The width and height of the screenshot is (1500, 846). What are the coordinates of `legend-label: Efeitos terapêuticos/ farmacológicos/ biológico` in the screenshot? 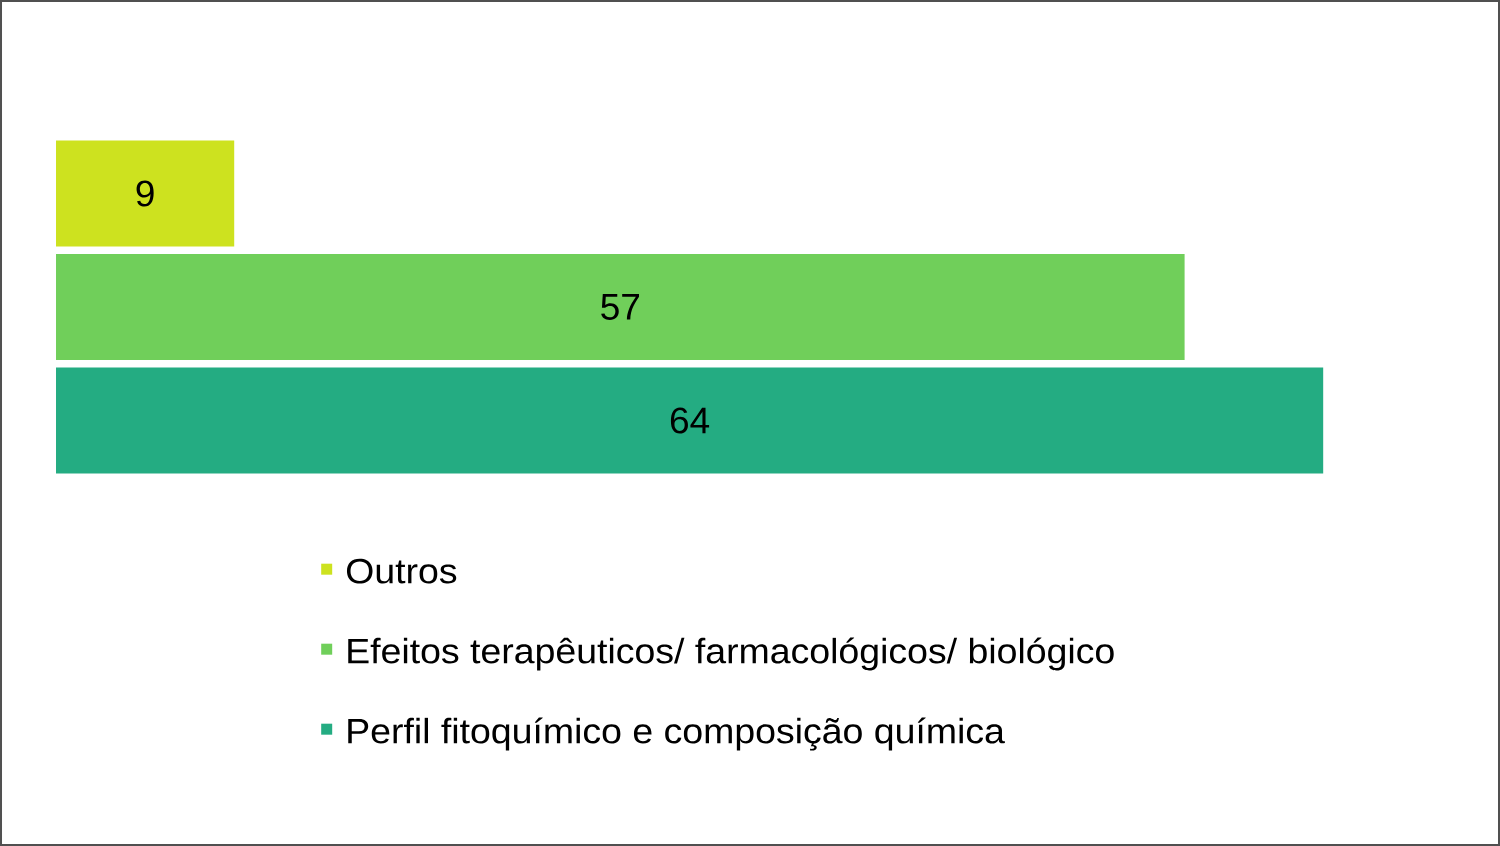 It's located at (731, 654).